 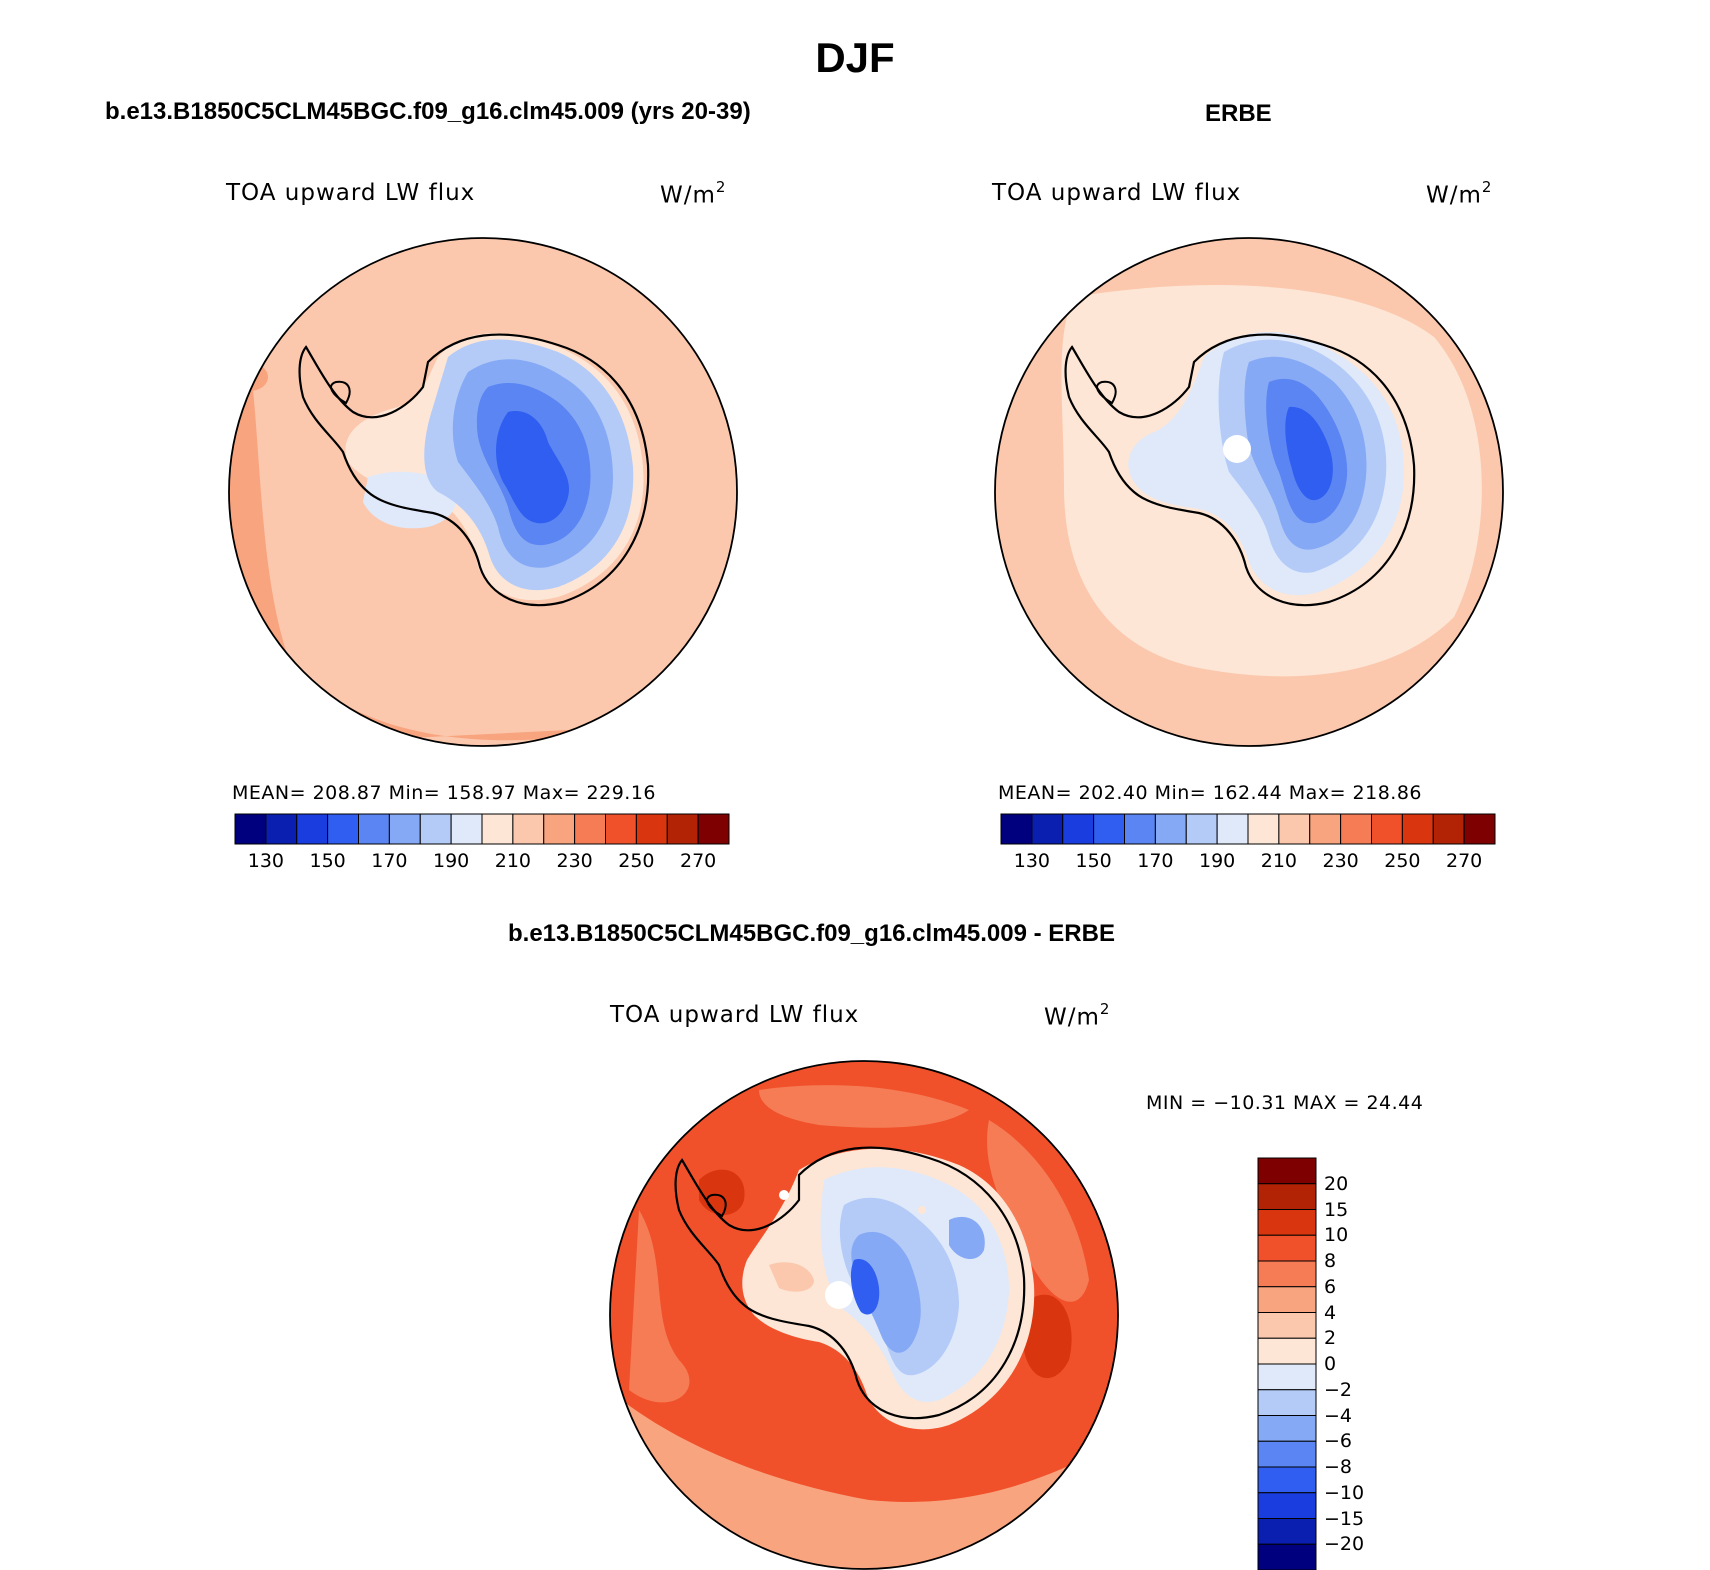 I want to click on diff-colorbar-tick-label: 10, so click(x=1336, y=1235).